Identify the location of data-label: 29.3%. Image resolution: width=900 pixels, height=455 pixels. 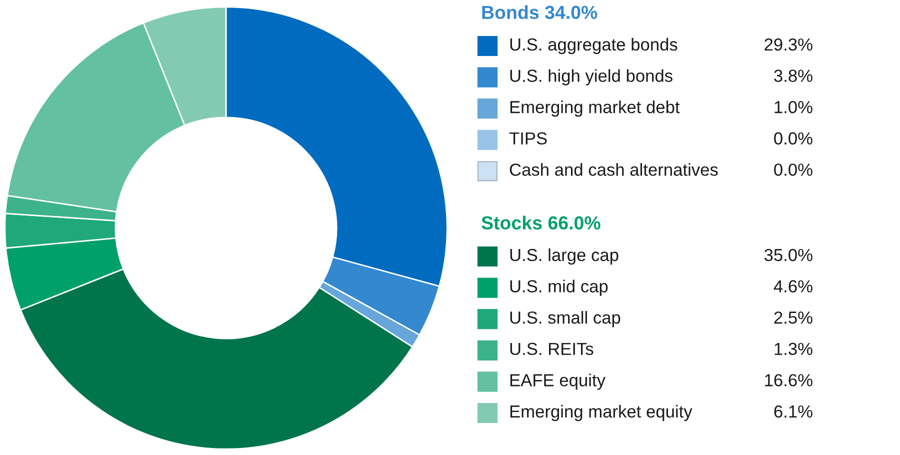
(788, 44).